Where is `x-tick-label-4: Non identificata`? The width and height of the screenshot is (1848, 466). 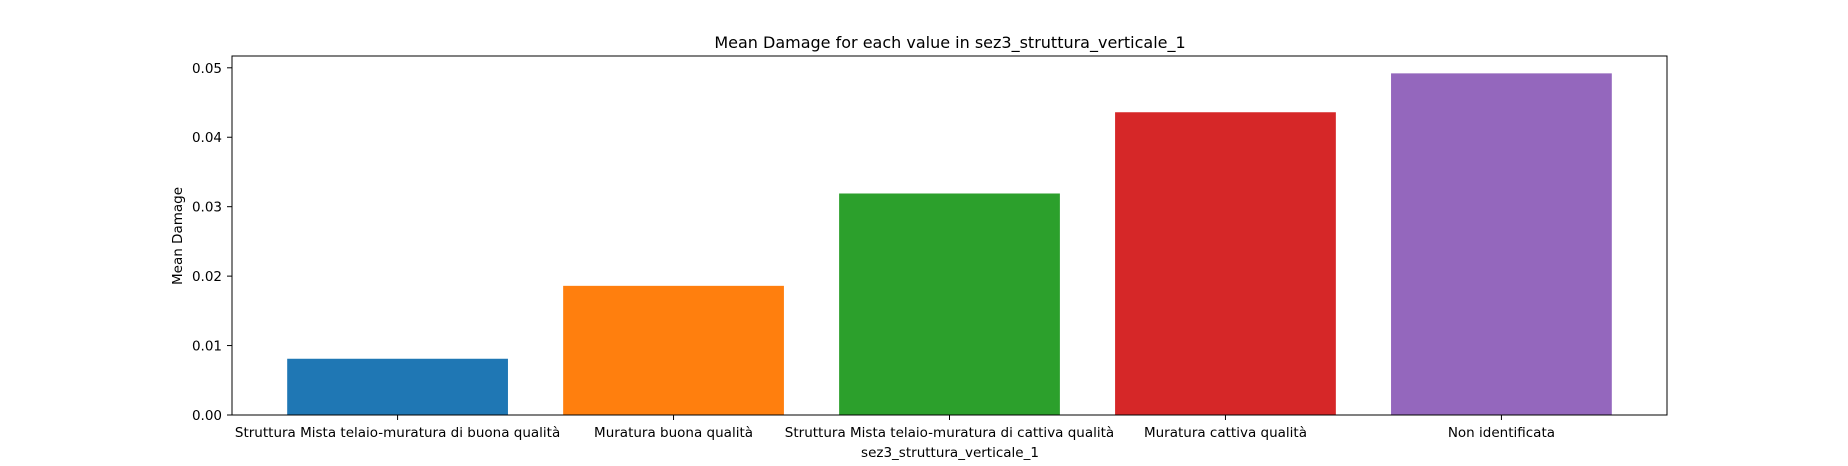
x-tick-label-4: Non identificata is located at coordinates (1501, 433).